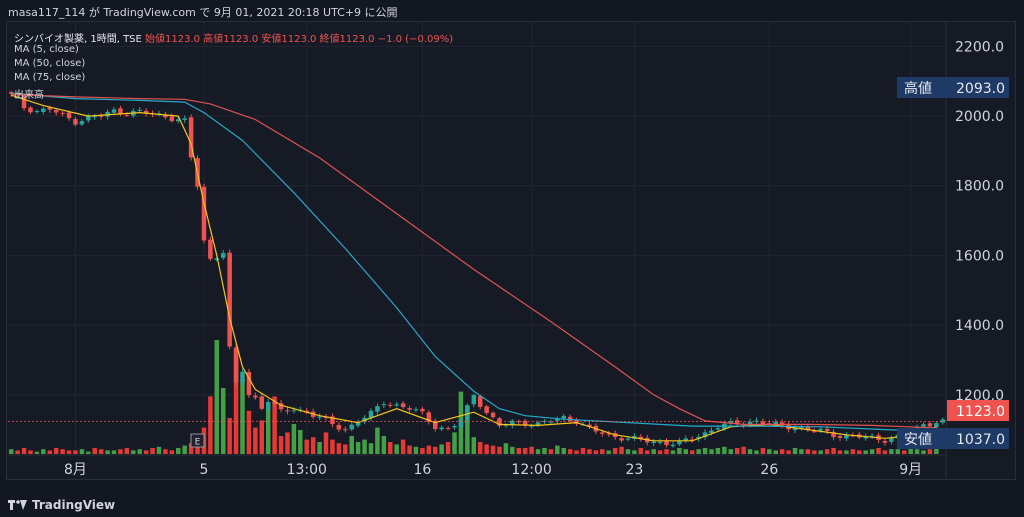  I want to click on last-tag-value: 1123.0, so click(980, 412).